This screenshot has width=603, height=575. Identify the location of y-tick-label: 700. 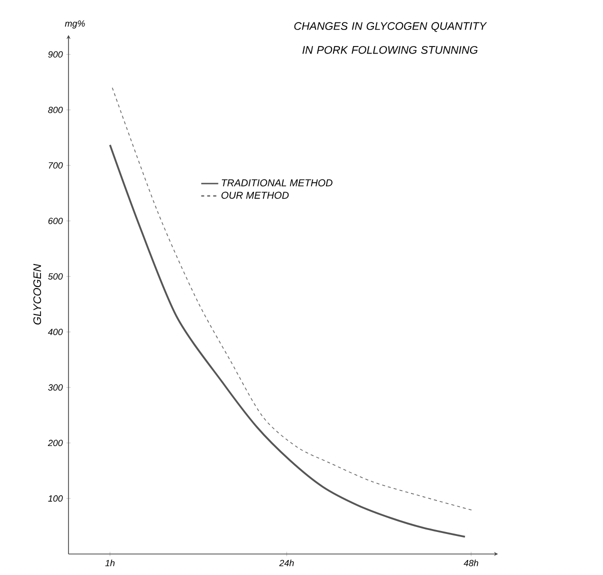
(55, 165).